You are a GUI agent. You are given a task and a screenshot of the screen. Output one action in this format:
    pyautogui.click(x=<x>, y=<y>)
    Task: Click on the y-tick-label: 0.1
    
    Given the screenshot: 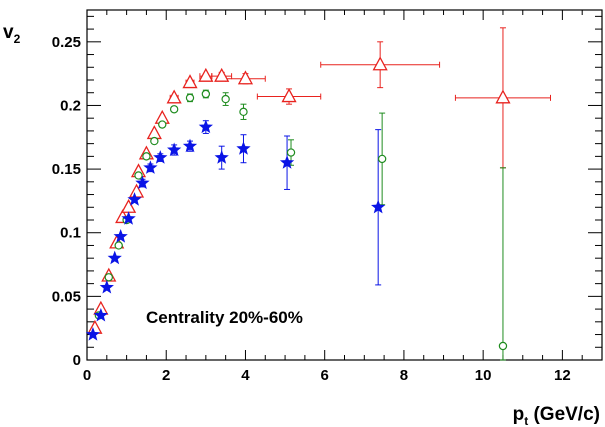 What is the action you would take?
    pyautogui.click(x=70, y=233)
    